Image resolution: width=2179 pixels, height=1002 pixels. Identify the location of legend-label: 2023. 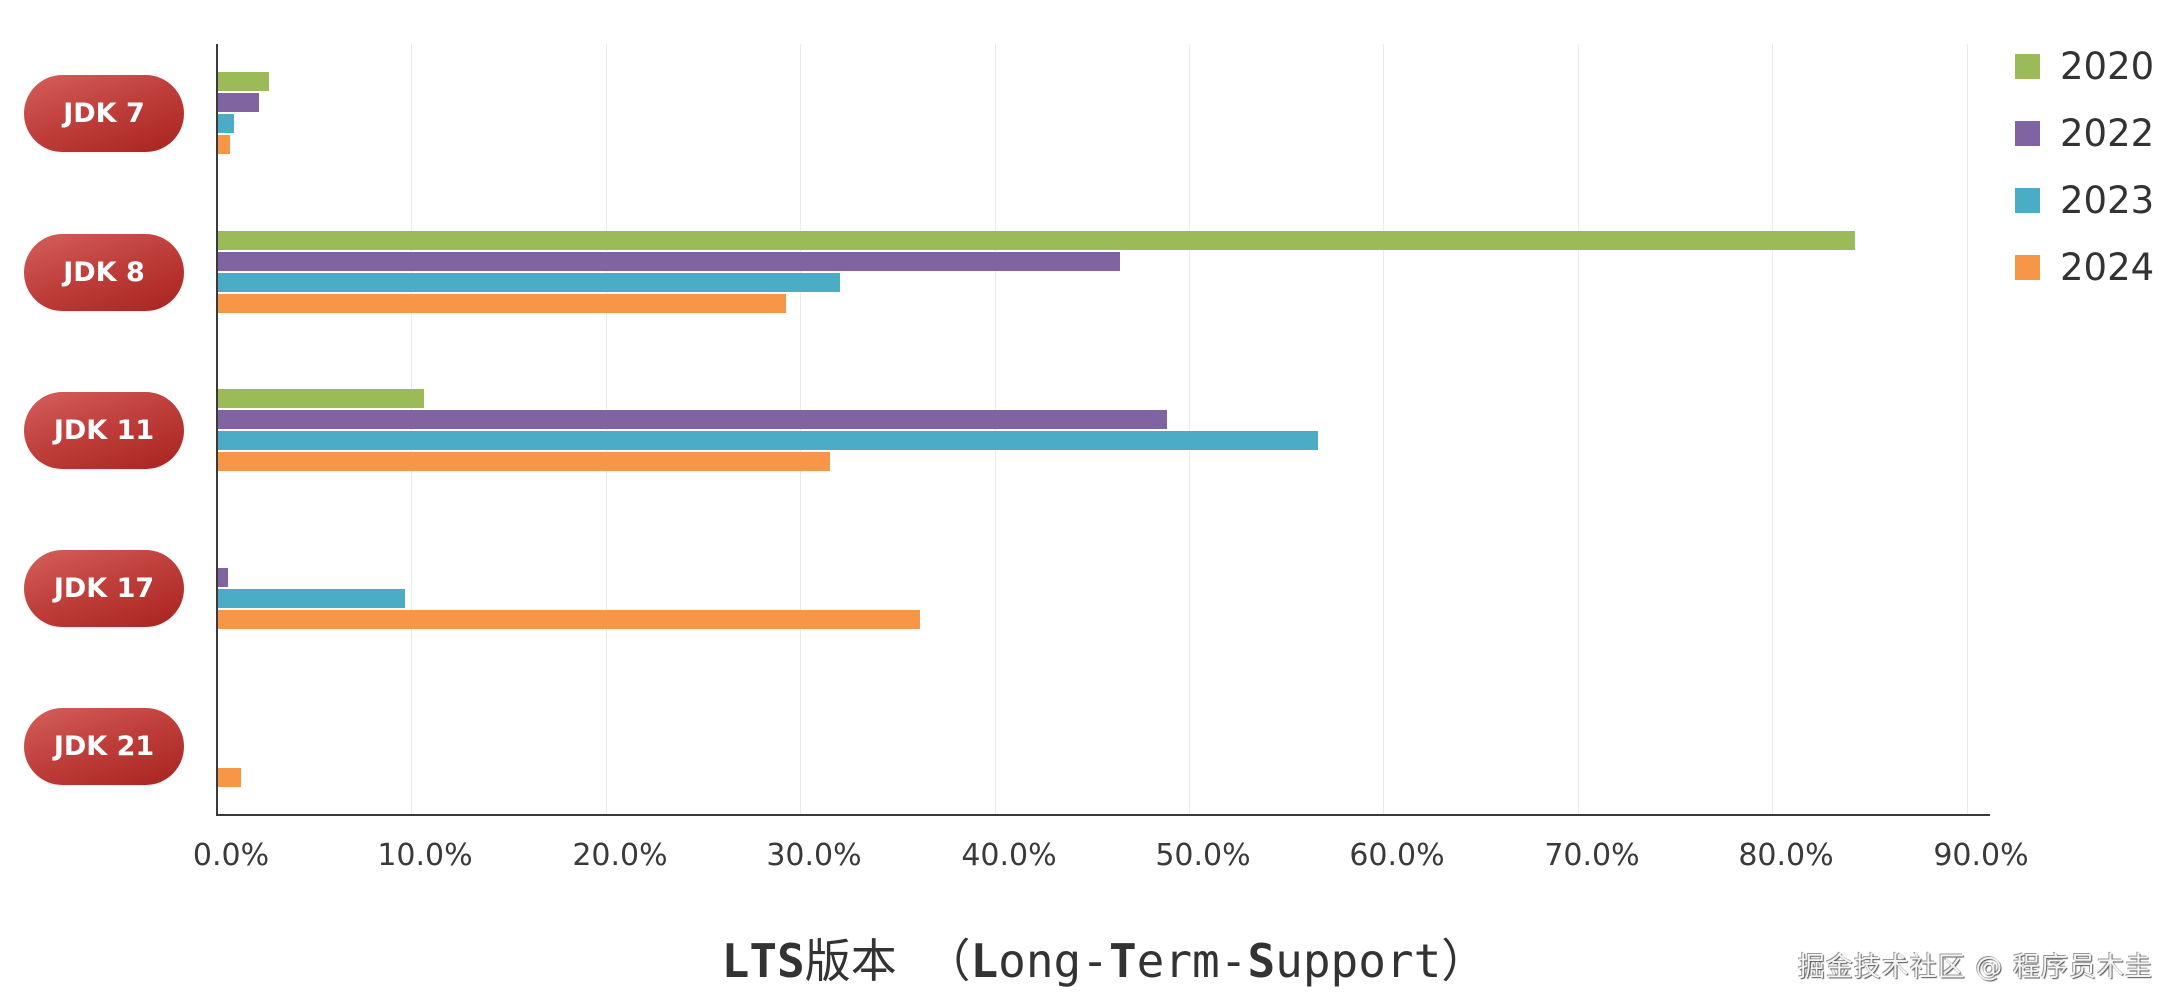
(2107, 200).